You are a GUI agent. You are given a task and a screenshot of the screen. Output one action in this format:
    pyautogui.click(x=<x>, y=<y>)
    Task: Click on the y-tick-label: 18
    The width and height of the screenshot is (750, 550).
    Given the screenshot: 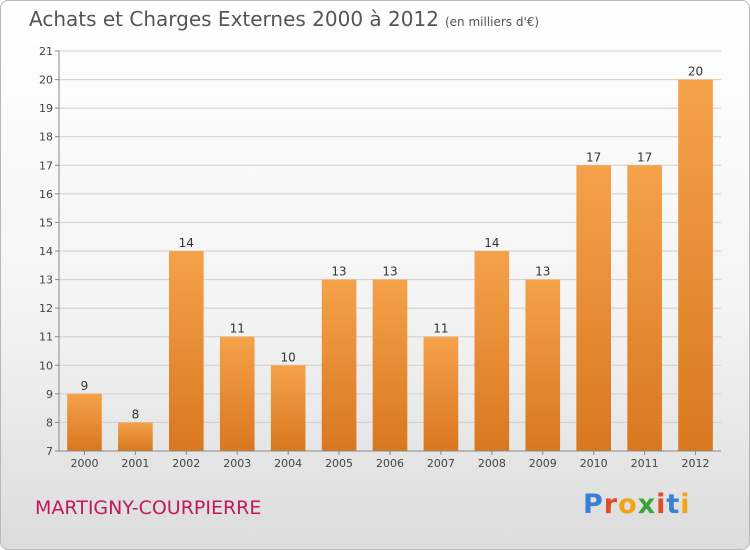 What is the action you would take?
    pyautogui.click(x=46, y=137)
    